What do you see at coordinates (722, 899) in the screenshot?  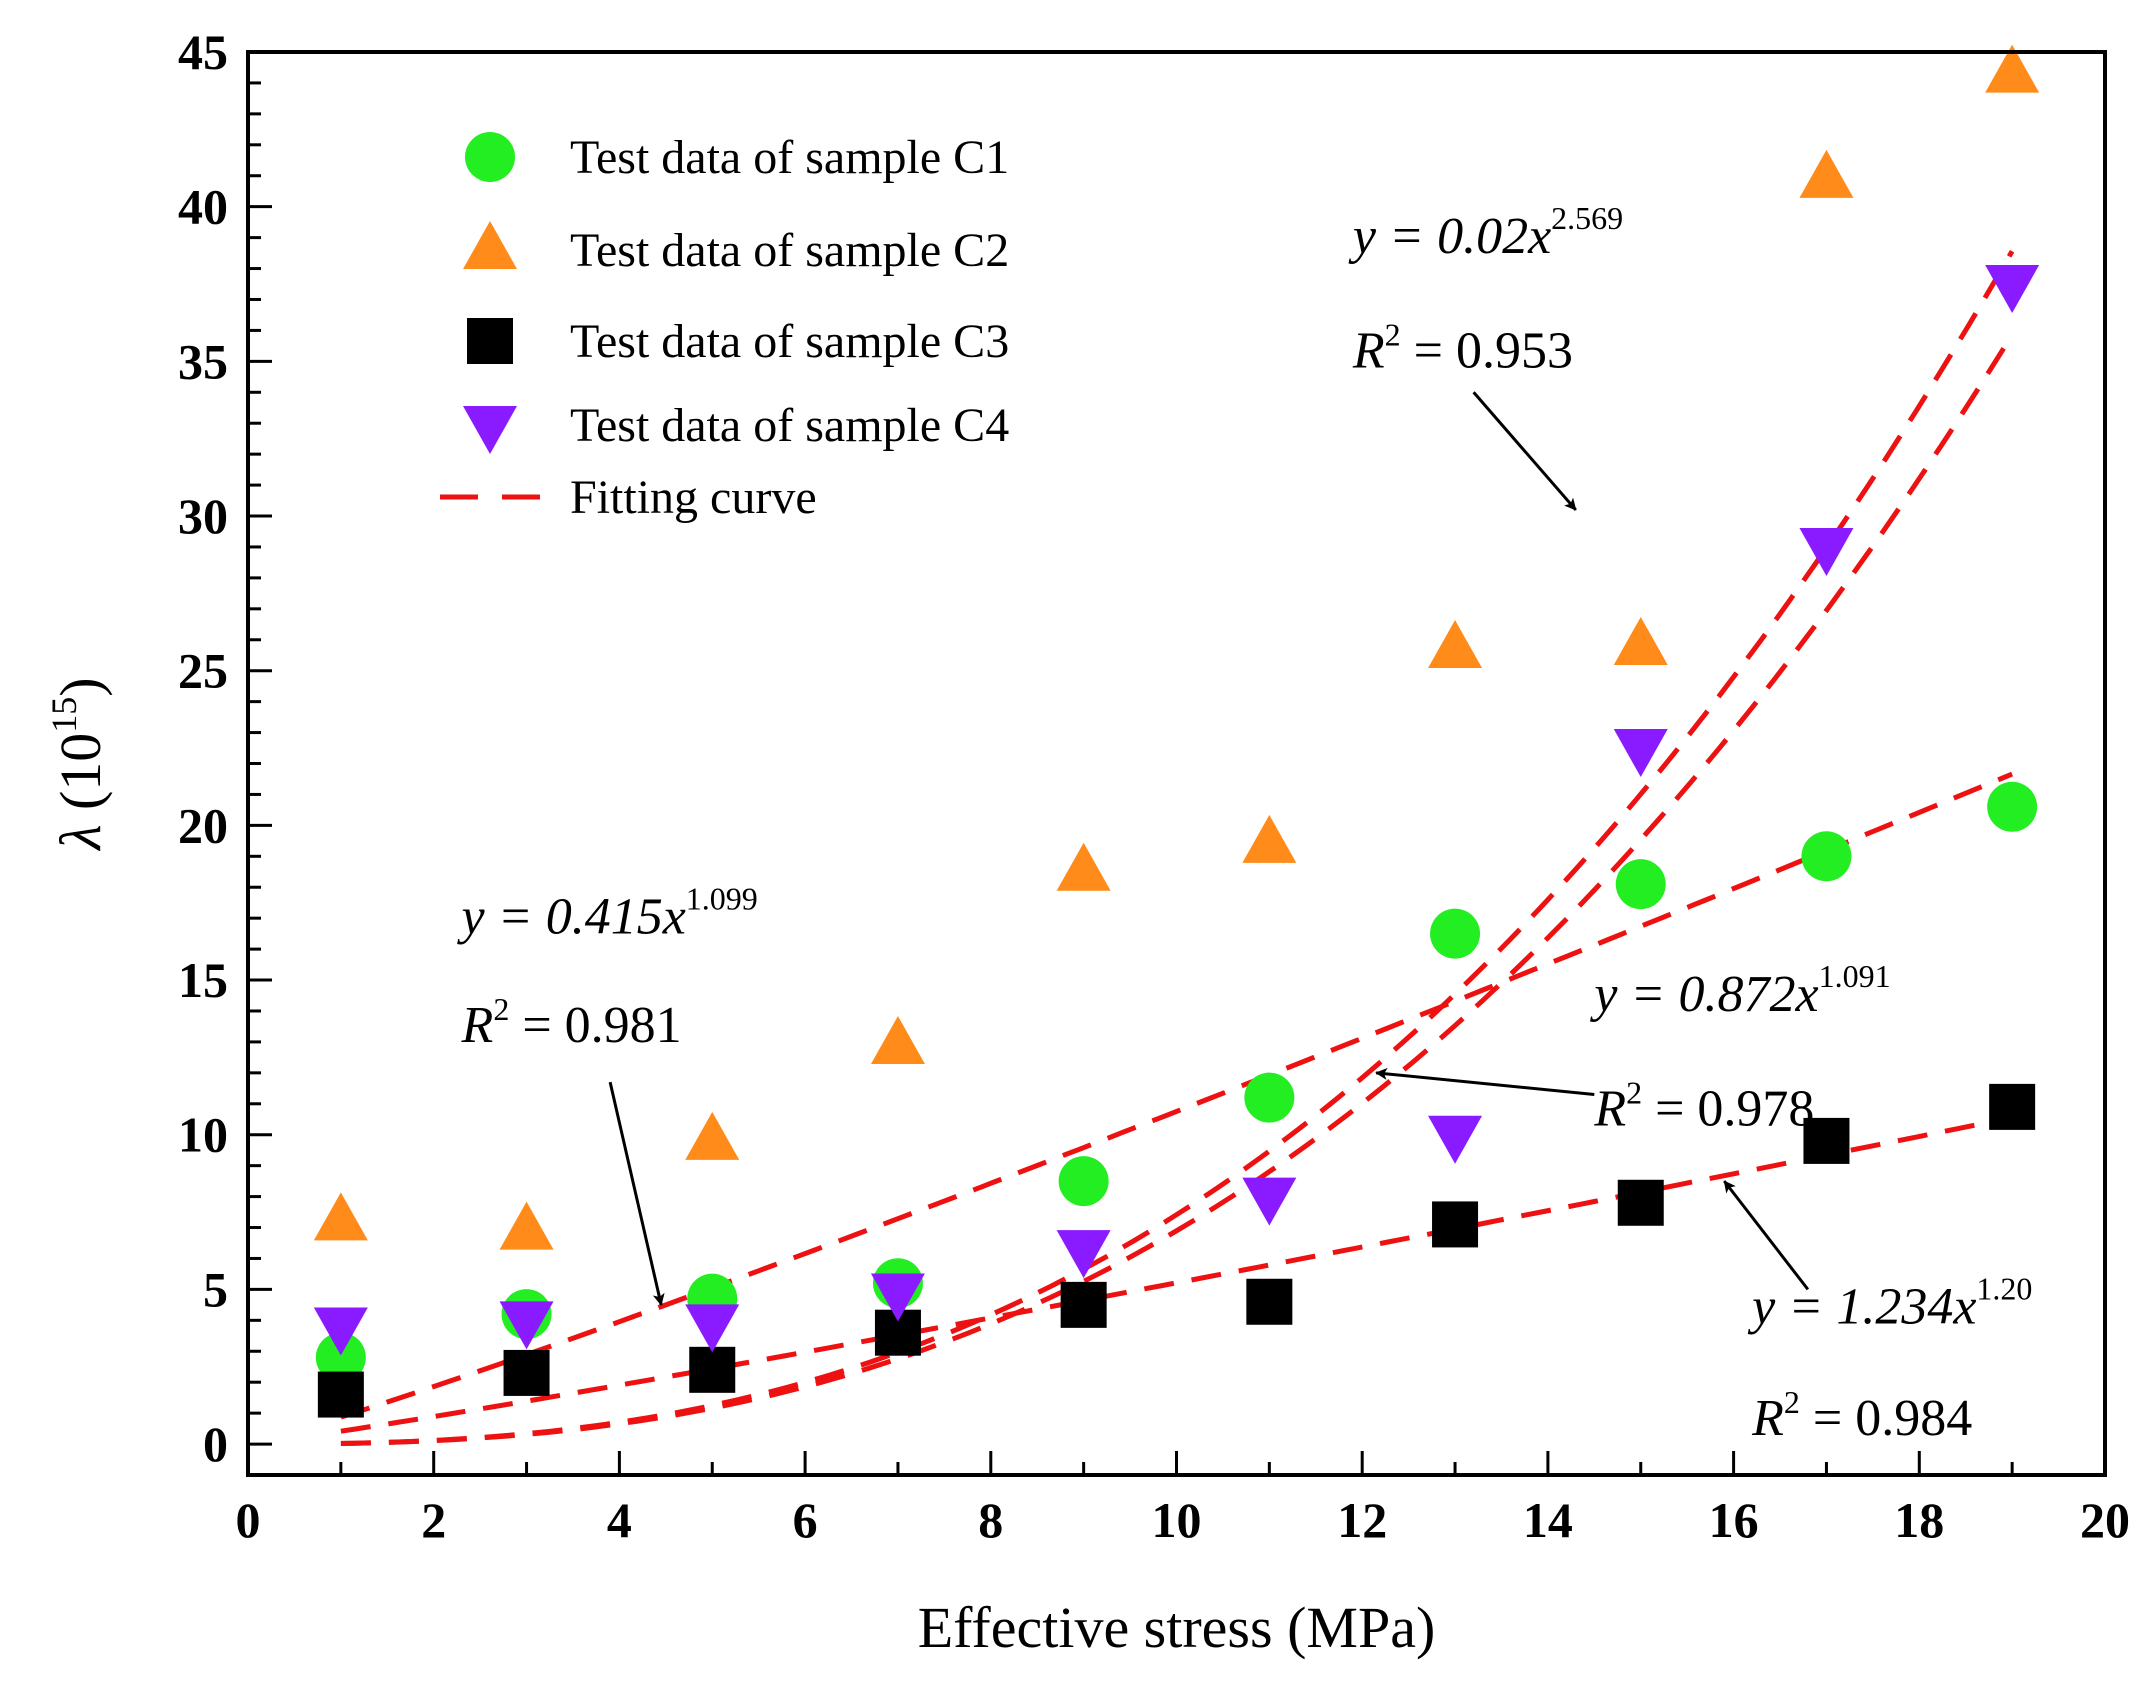 I see `equation-exponent: 1.099` at bounding box center [722, 899].